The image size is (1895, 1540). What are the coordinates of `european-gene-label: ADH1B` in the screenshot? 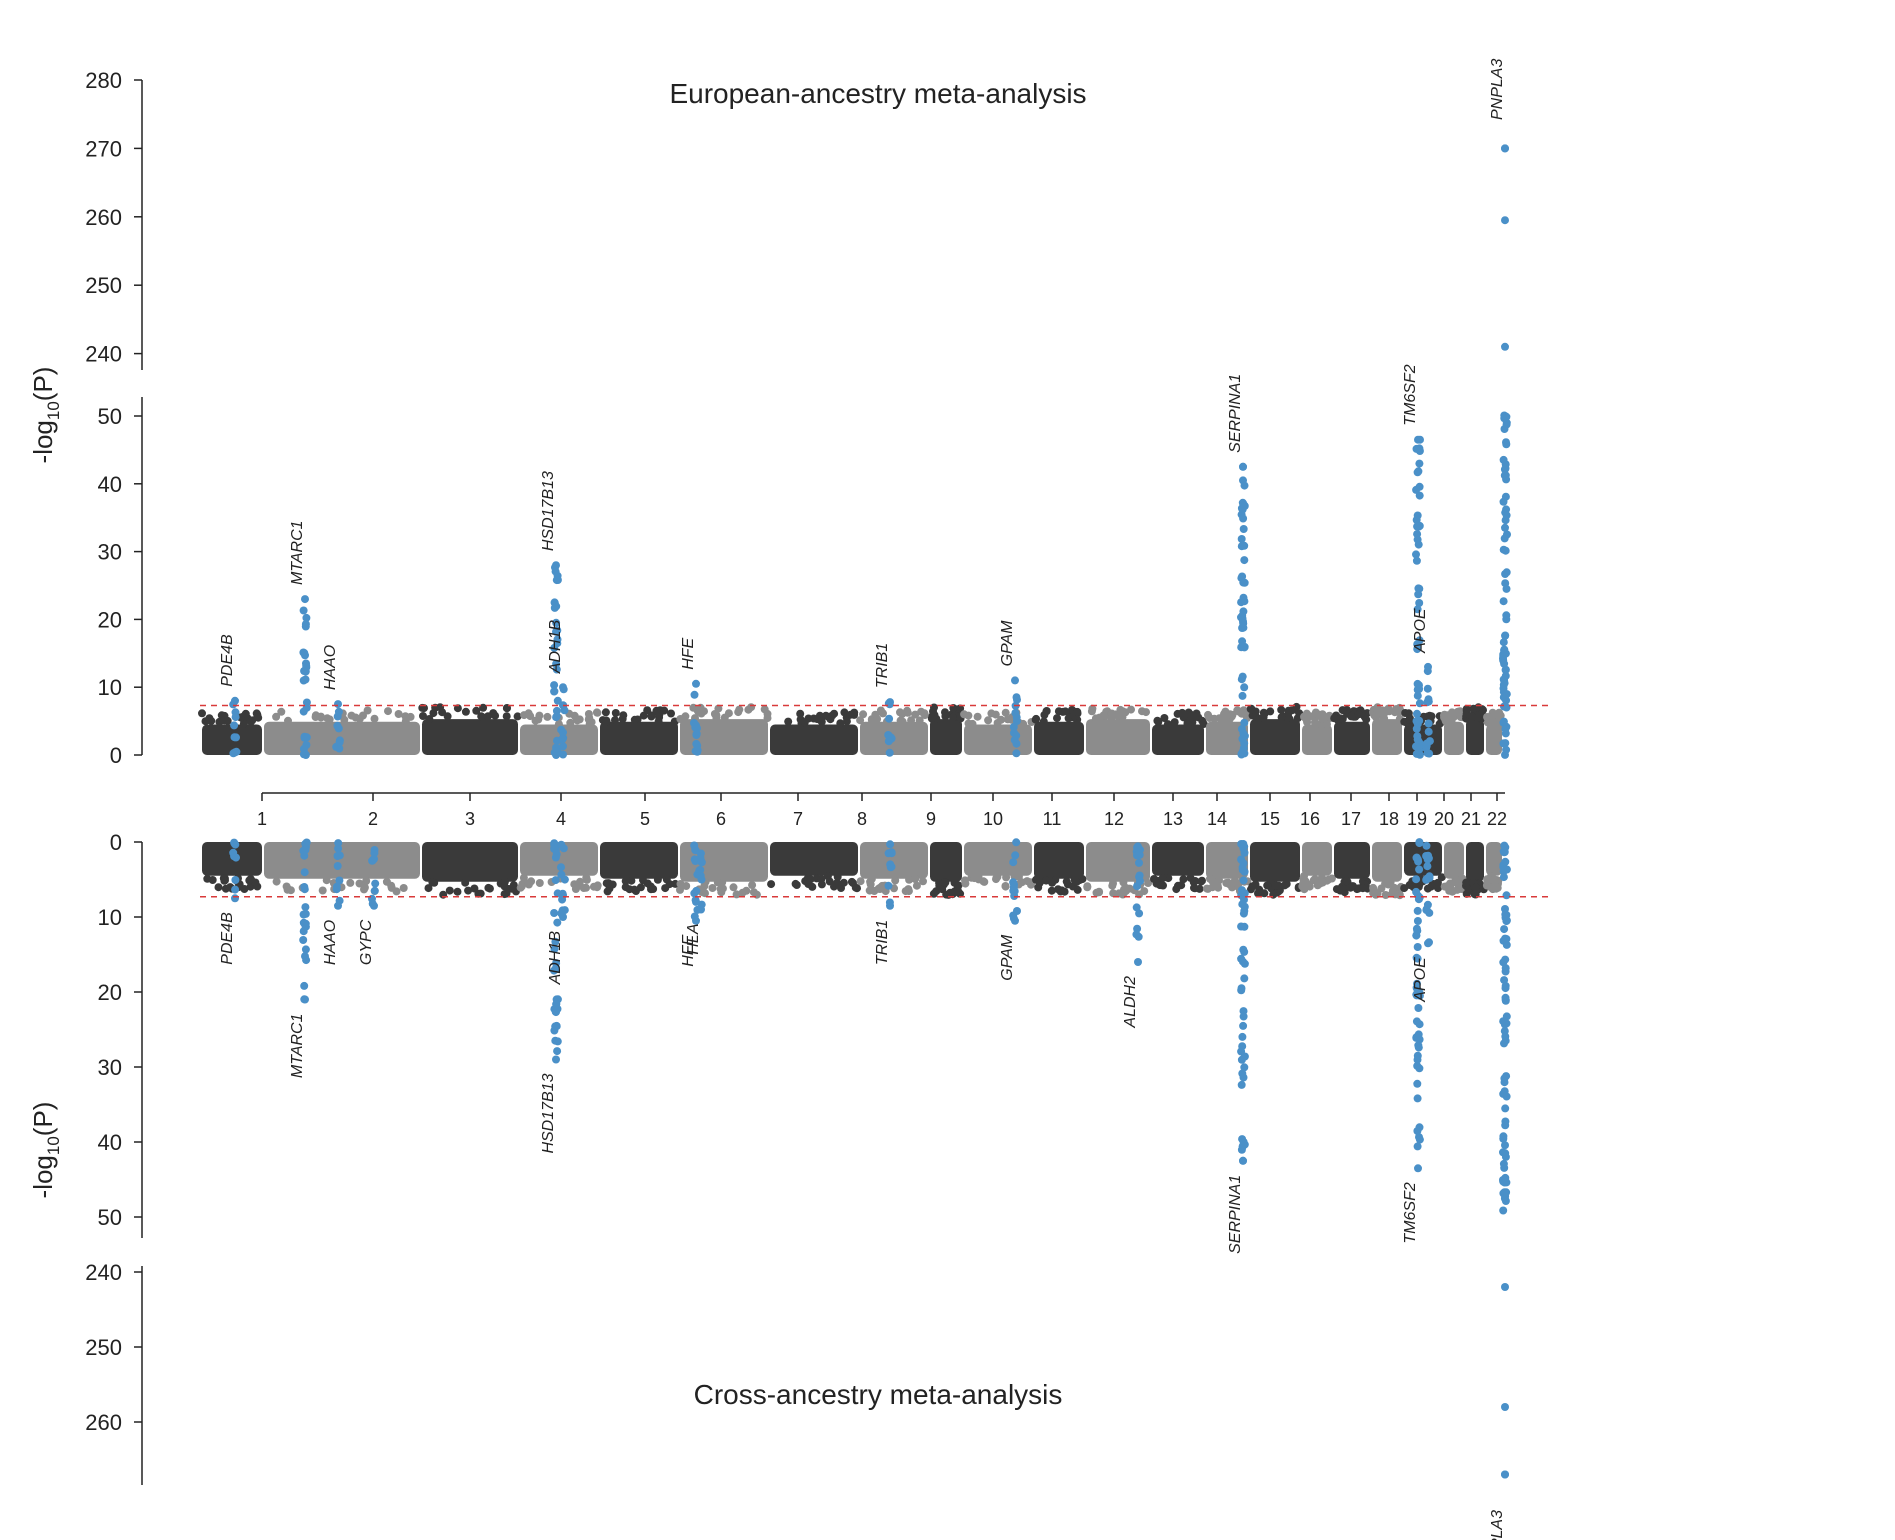 It's located at (555, 647).